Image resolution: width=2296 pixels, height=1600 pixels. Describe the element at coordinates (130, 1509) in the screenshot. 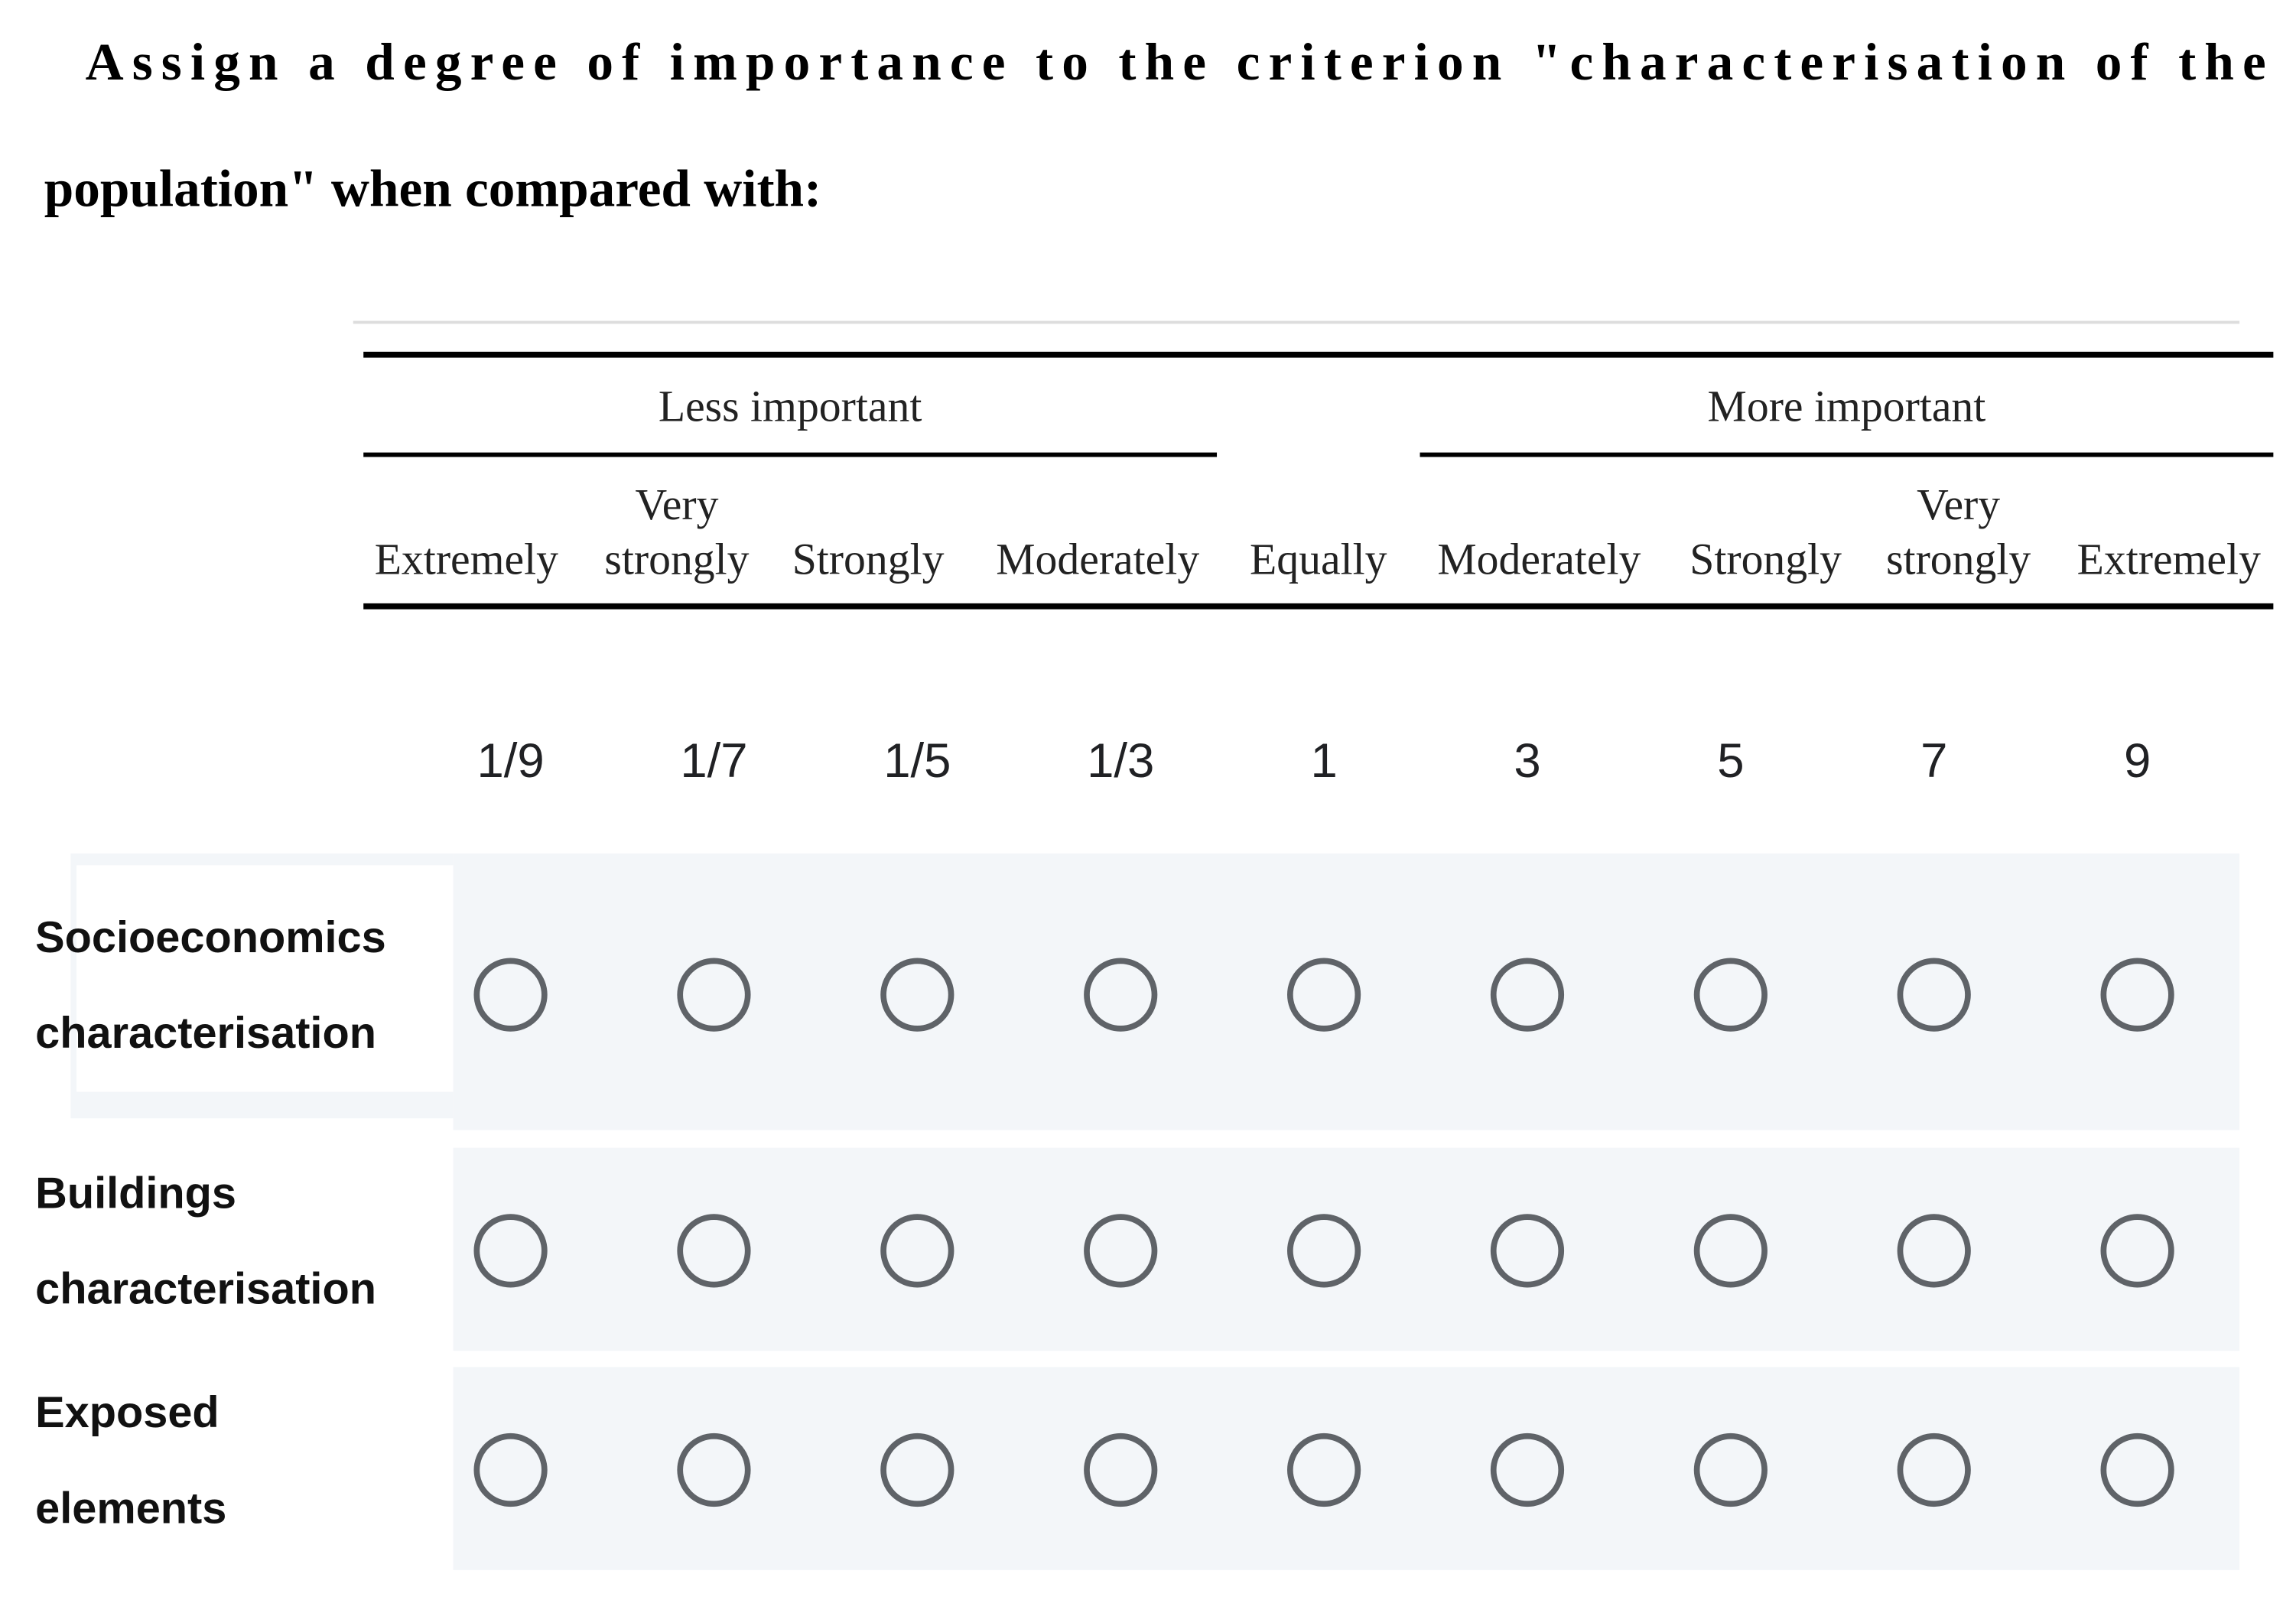

I see `row-label: elements` at that location.